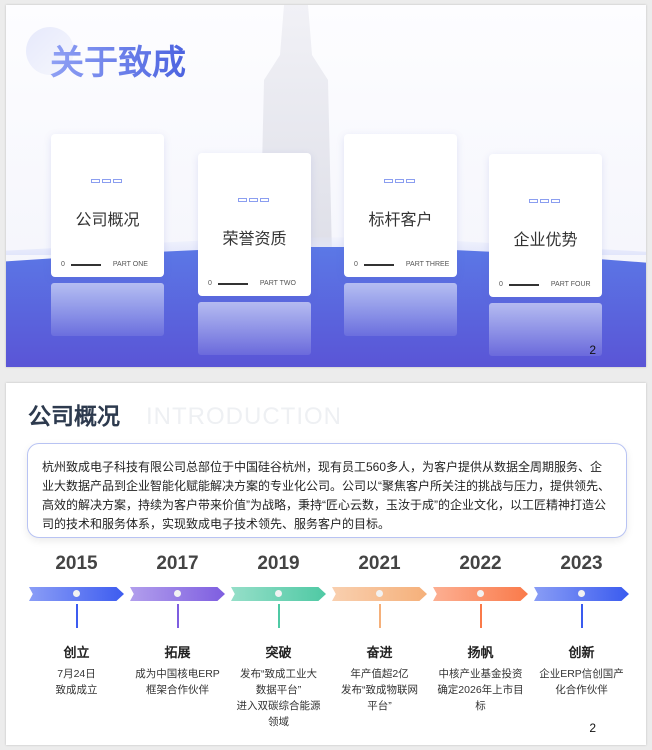 This screenshot has height=750, width=652. Describe the element at coordinates (480, 633) in the screenshot. I see `timeline-item: 2022 扬帆 中核产业基金投资 确定2026年上市目 标` at that location.